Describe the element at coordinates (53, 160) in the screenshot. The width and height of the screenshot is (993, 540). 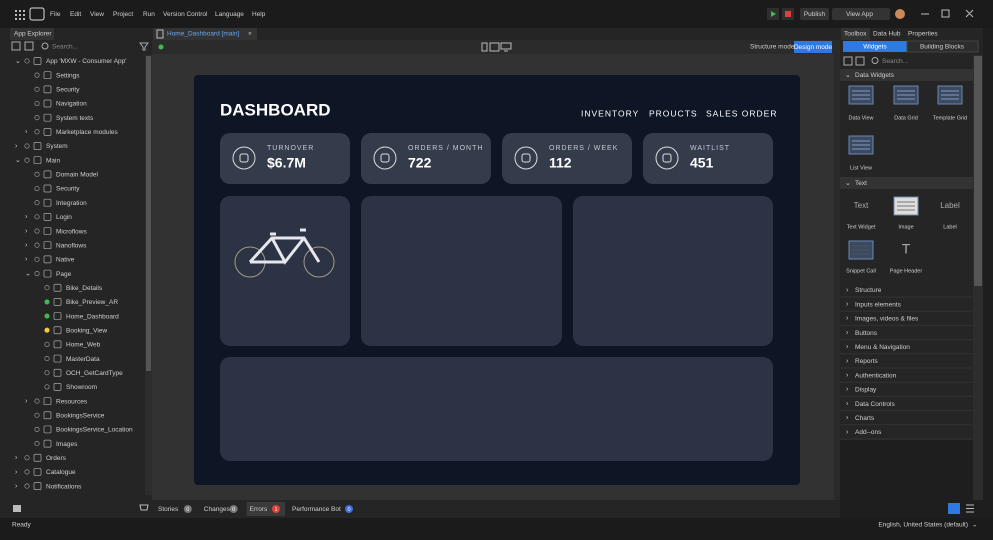
I see `tree-item: Main` at that location.